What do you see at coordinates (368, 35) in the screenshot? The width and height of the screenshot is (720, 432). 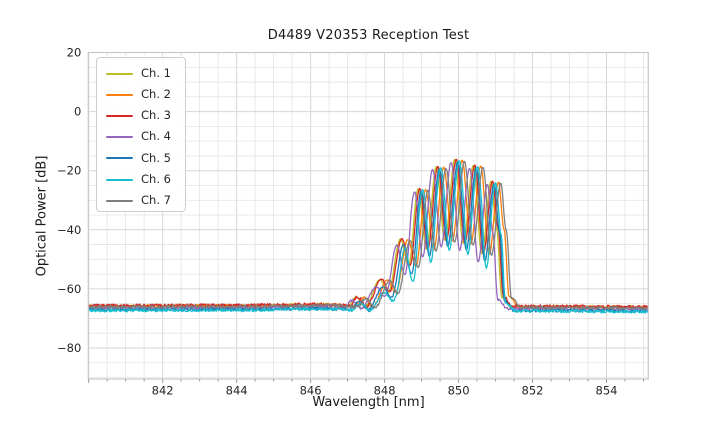 I see `chart-title: D4489 V20353 Reception Test` at bounding box center [368, 35].